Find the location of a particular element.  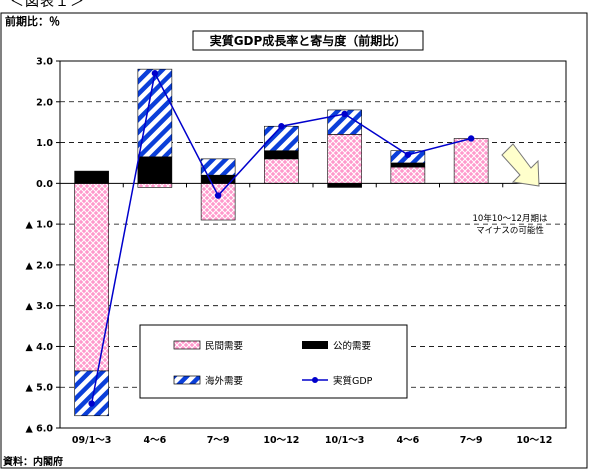

legend: 民間需要 公的需要 海外需要 実質GDP is located at coordinates (273, 361).